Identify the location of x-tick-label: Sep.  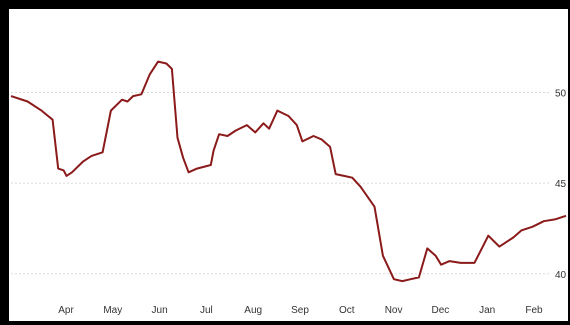
(300, 310).